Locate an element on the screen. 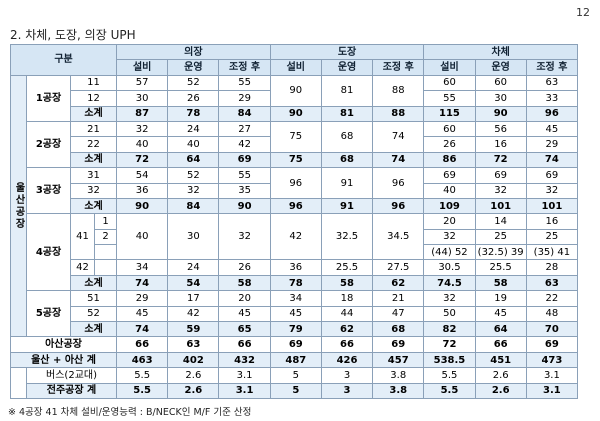 This screenshot has width=600, height=421. value-cell: 3.1 is located at coordinates (244, 375).